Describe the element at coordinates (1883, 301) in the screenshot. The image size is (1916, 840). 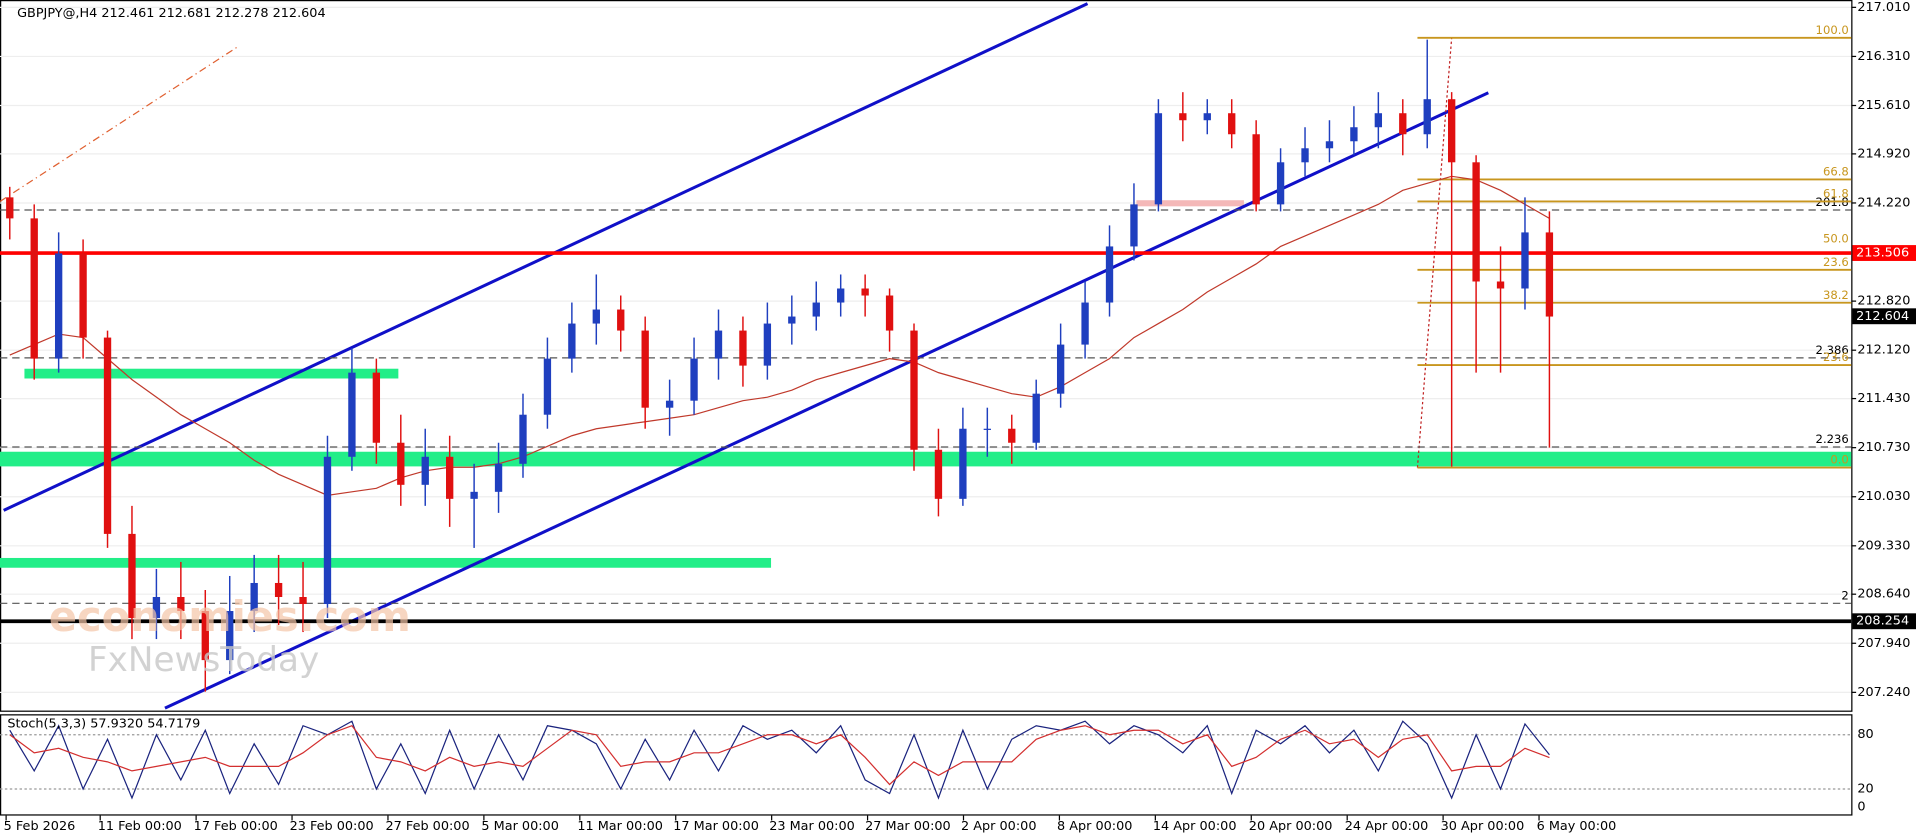
I see `y-tick-label: 212.820` at that location.